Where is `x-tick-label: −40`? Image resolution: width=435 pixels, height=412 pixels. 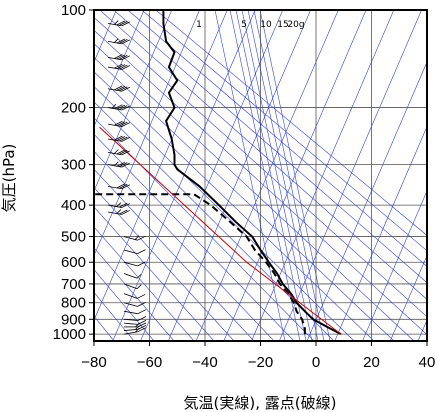
x-tick-label: −40 is located at coordinates (204, 362).